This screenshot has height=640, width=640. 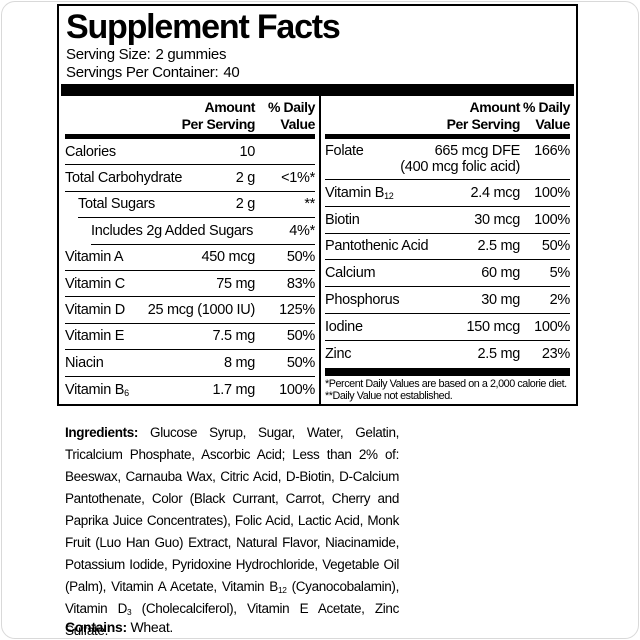 I want to click on nutrient-amount: 25 mcg (1000 IU), so click(x=201, y=310).